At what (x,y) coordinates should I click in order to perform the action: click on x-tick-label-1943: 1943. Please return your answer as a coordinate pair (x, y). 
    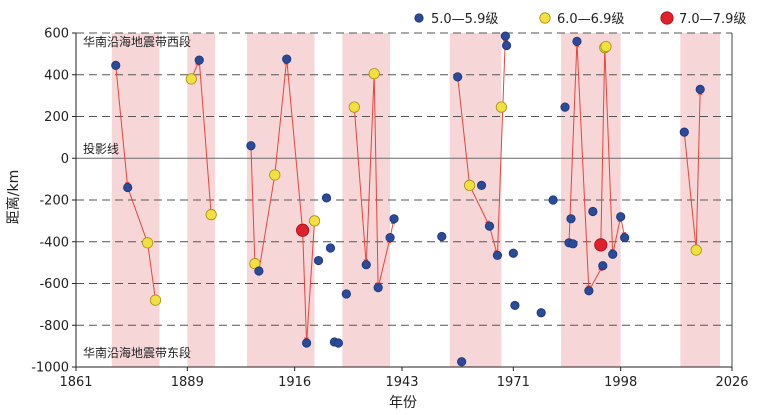
    Looking at the image, I should click on (401, 382).